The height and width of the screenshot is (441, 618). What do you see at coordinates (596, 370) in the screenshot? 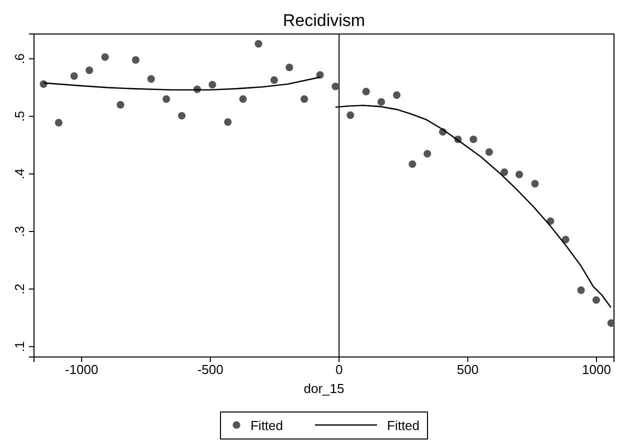
I see `x-tick-label: 1000` at bounding box center [596, 370].